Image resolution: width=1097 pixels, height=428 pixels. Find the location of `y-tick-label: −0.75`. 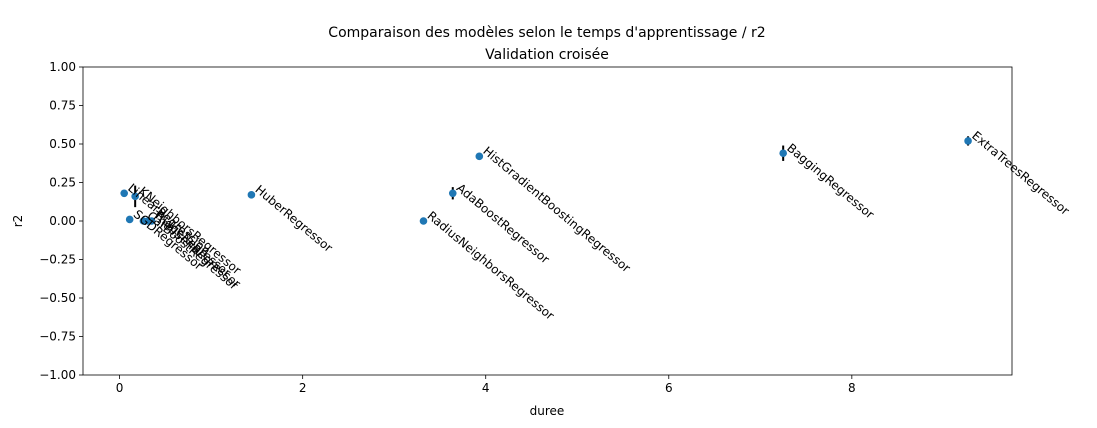

y-tick-label: −0.75 is located at coordinates (57, 337).